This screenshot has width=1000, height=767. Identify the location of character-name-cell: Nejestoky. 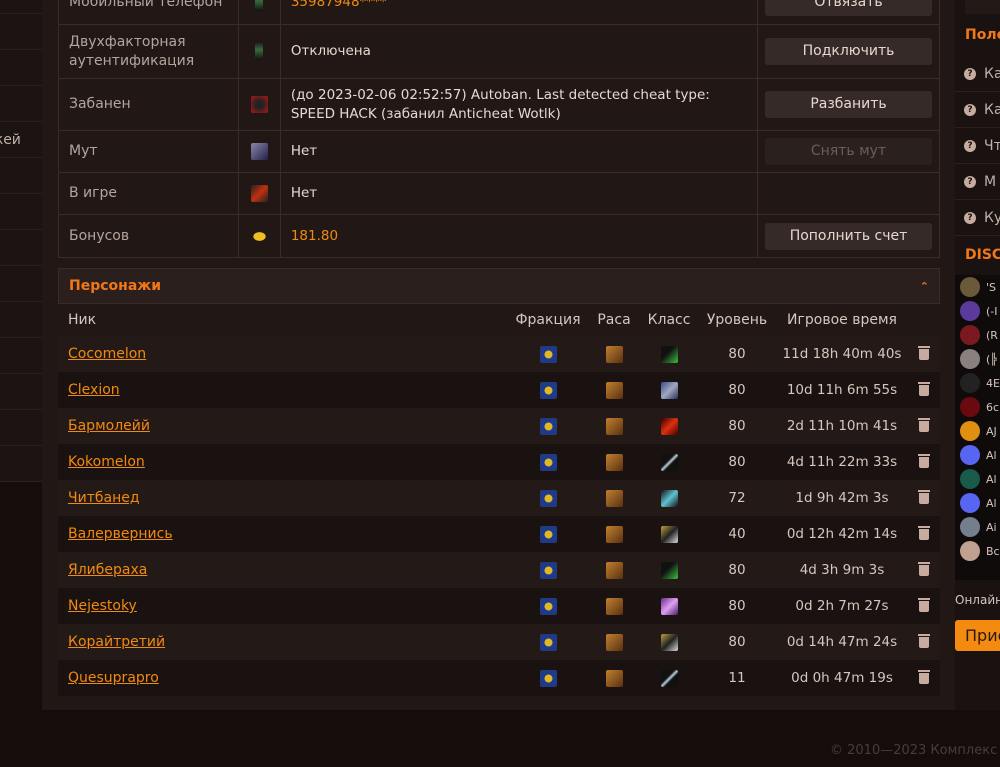
(102, 606).